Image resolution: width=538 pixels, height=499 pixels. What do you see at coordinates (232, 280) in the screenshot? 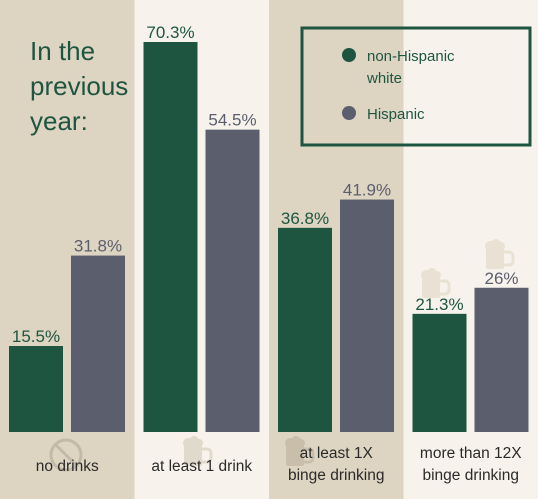
I see `bar-s2-g2` at bounding box center [232, 280].